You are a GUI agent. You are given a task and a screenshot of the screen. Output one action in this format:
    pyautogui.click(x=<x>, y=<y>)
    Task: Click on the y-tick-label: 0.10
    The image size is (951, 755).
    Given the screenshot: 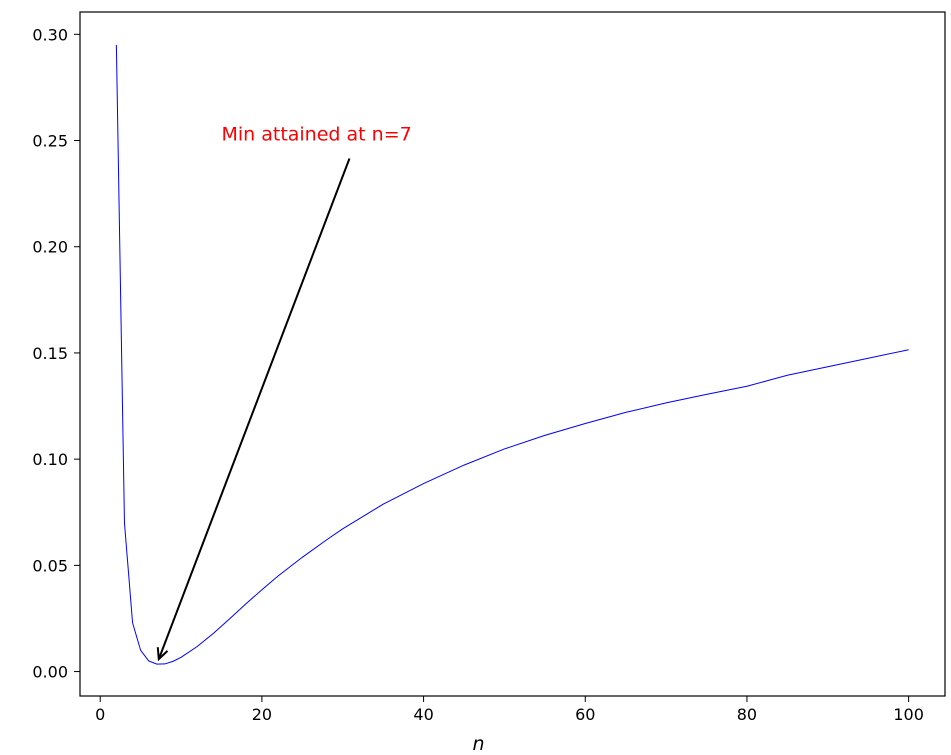 What is the action you would take?
    pyautogui.click(x=50, y=459)
    